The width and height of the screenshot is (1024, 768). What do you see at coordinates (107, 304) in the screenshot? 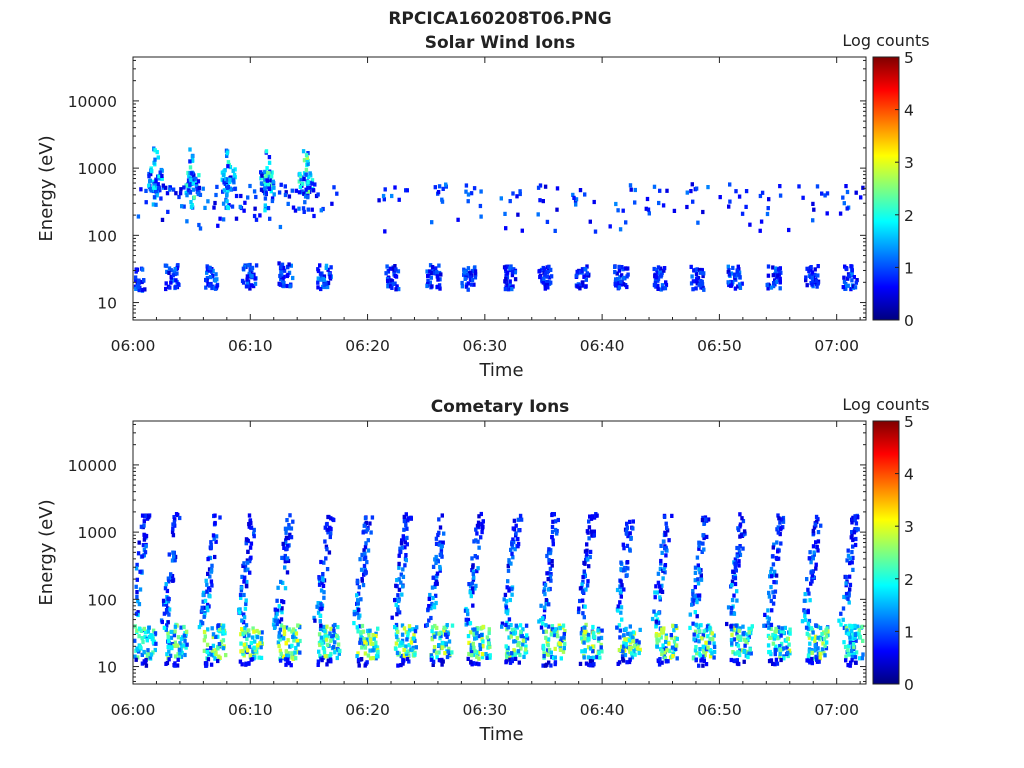
I see `y-tick-label: 10` at bounding box center [107, 304].